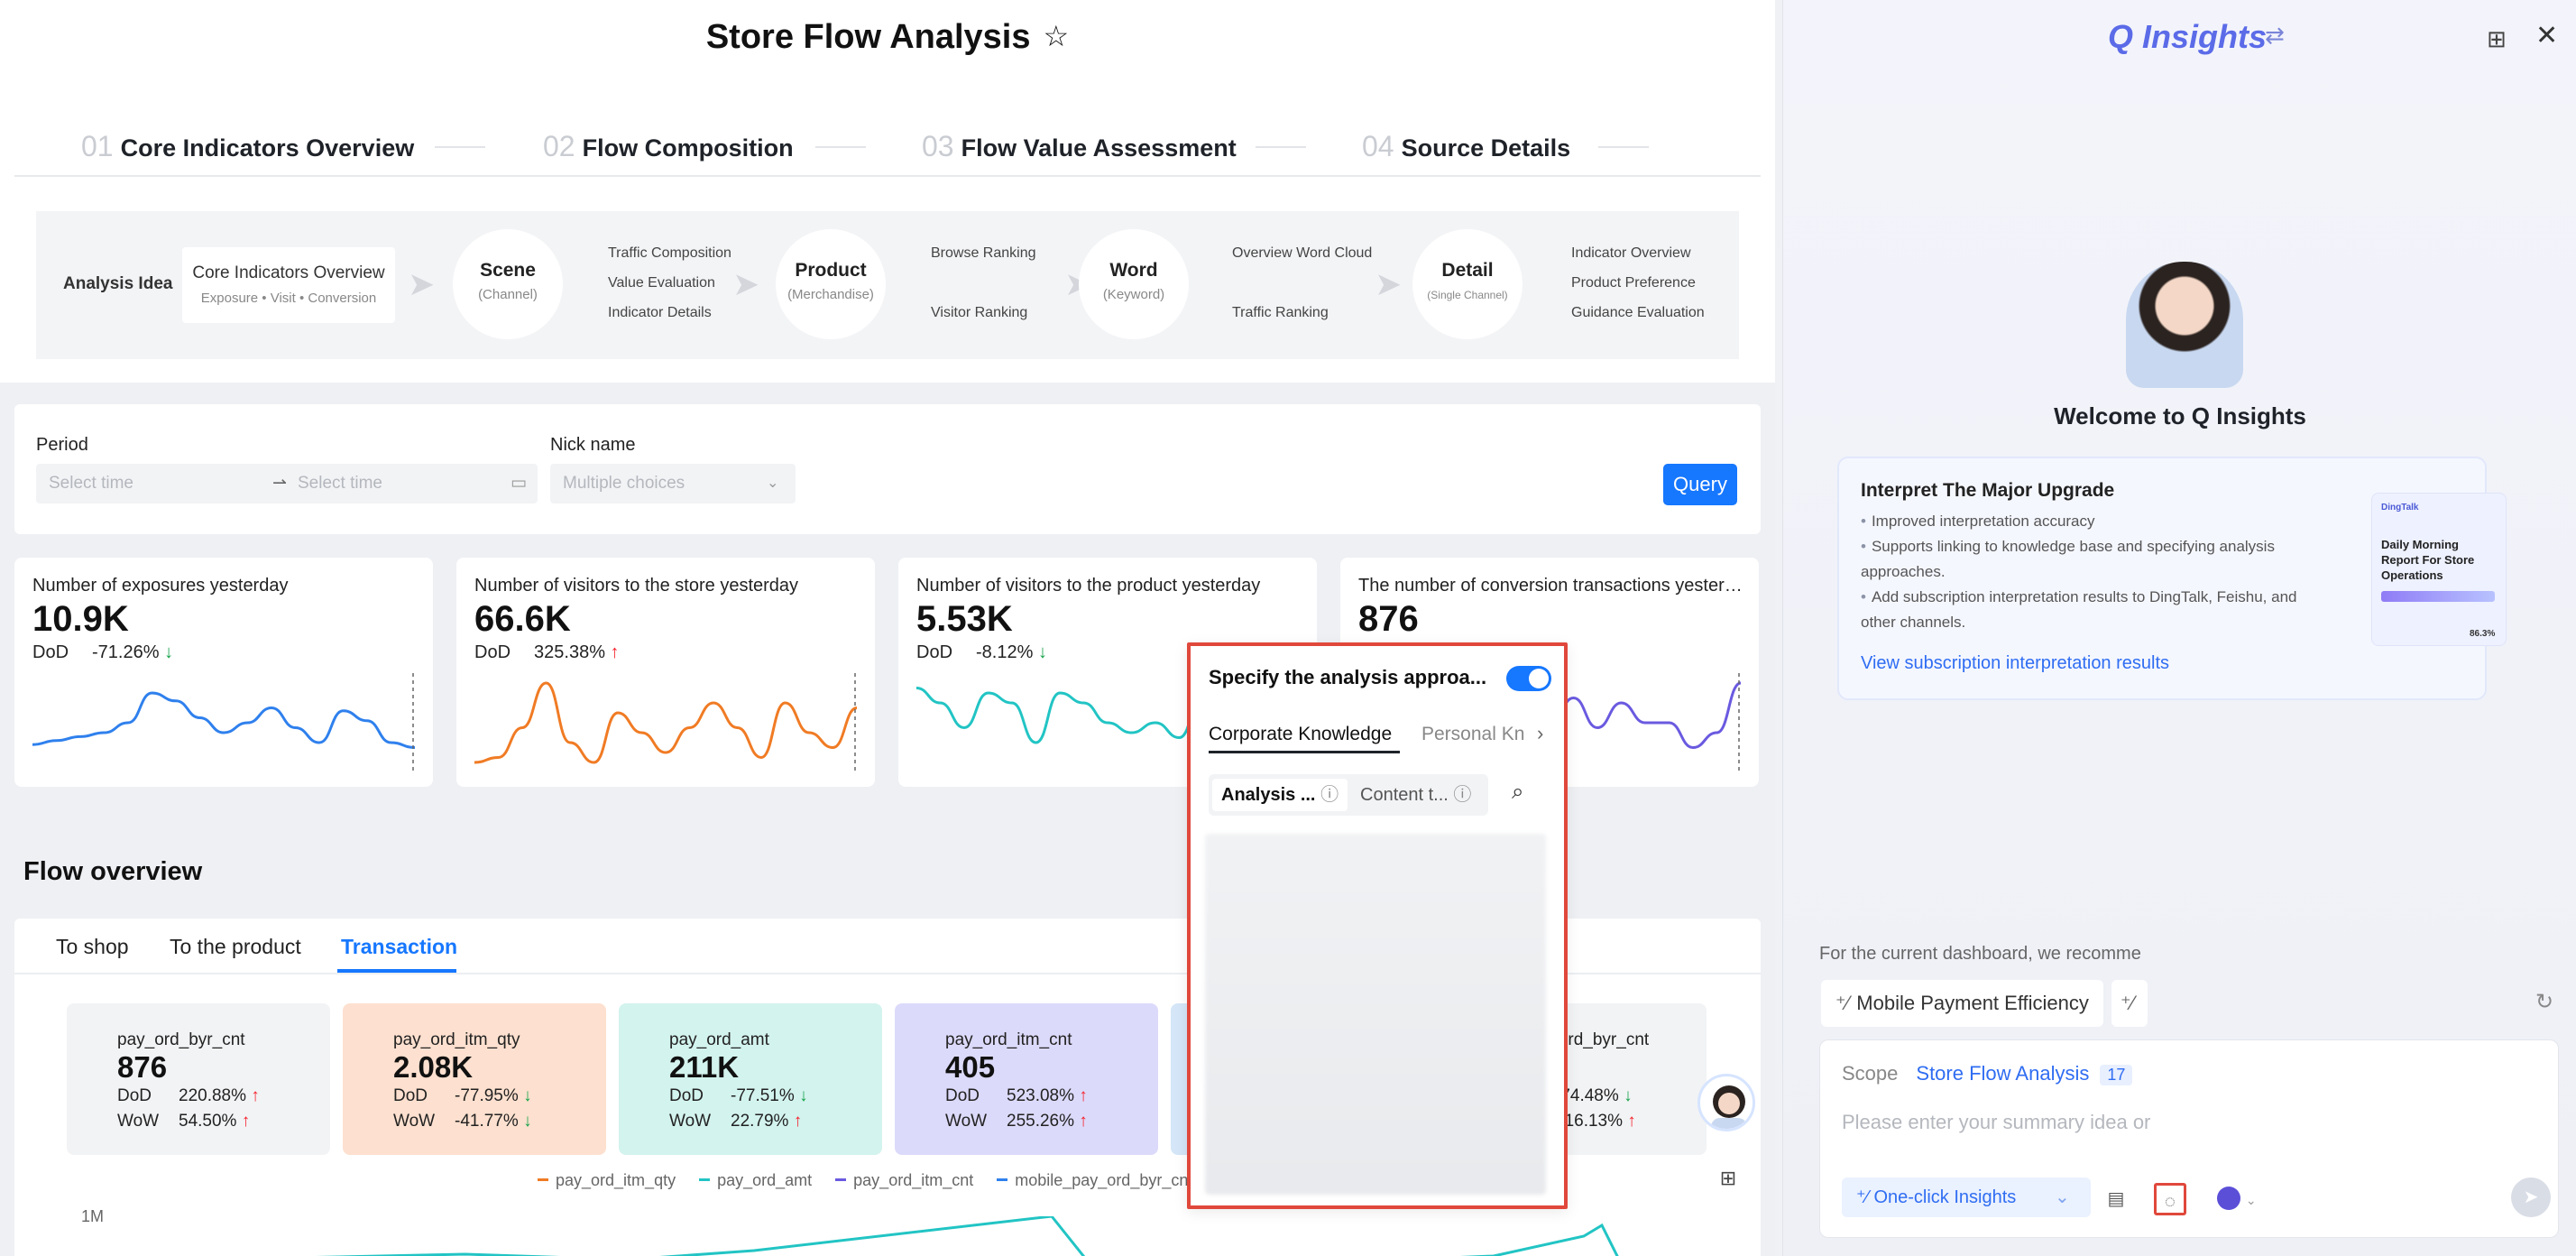 This screenshot has width=2576, height=1256. I want to click on nick-name-select: Multiple choices ⌄, so click(673, 483).